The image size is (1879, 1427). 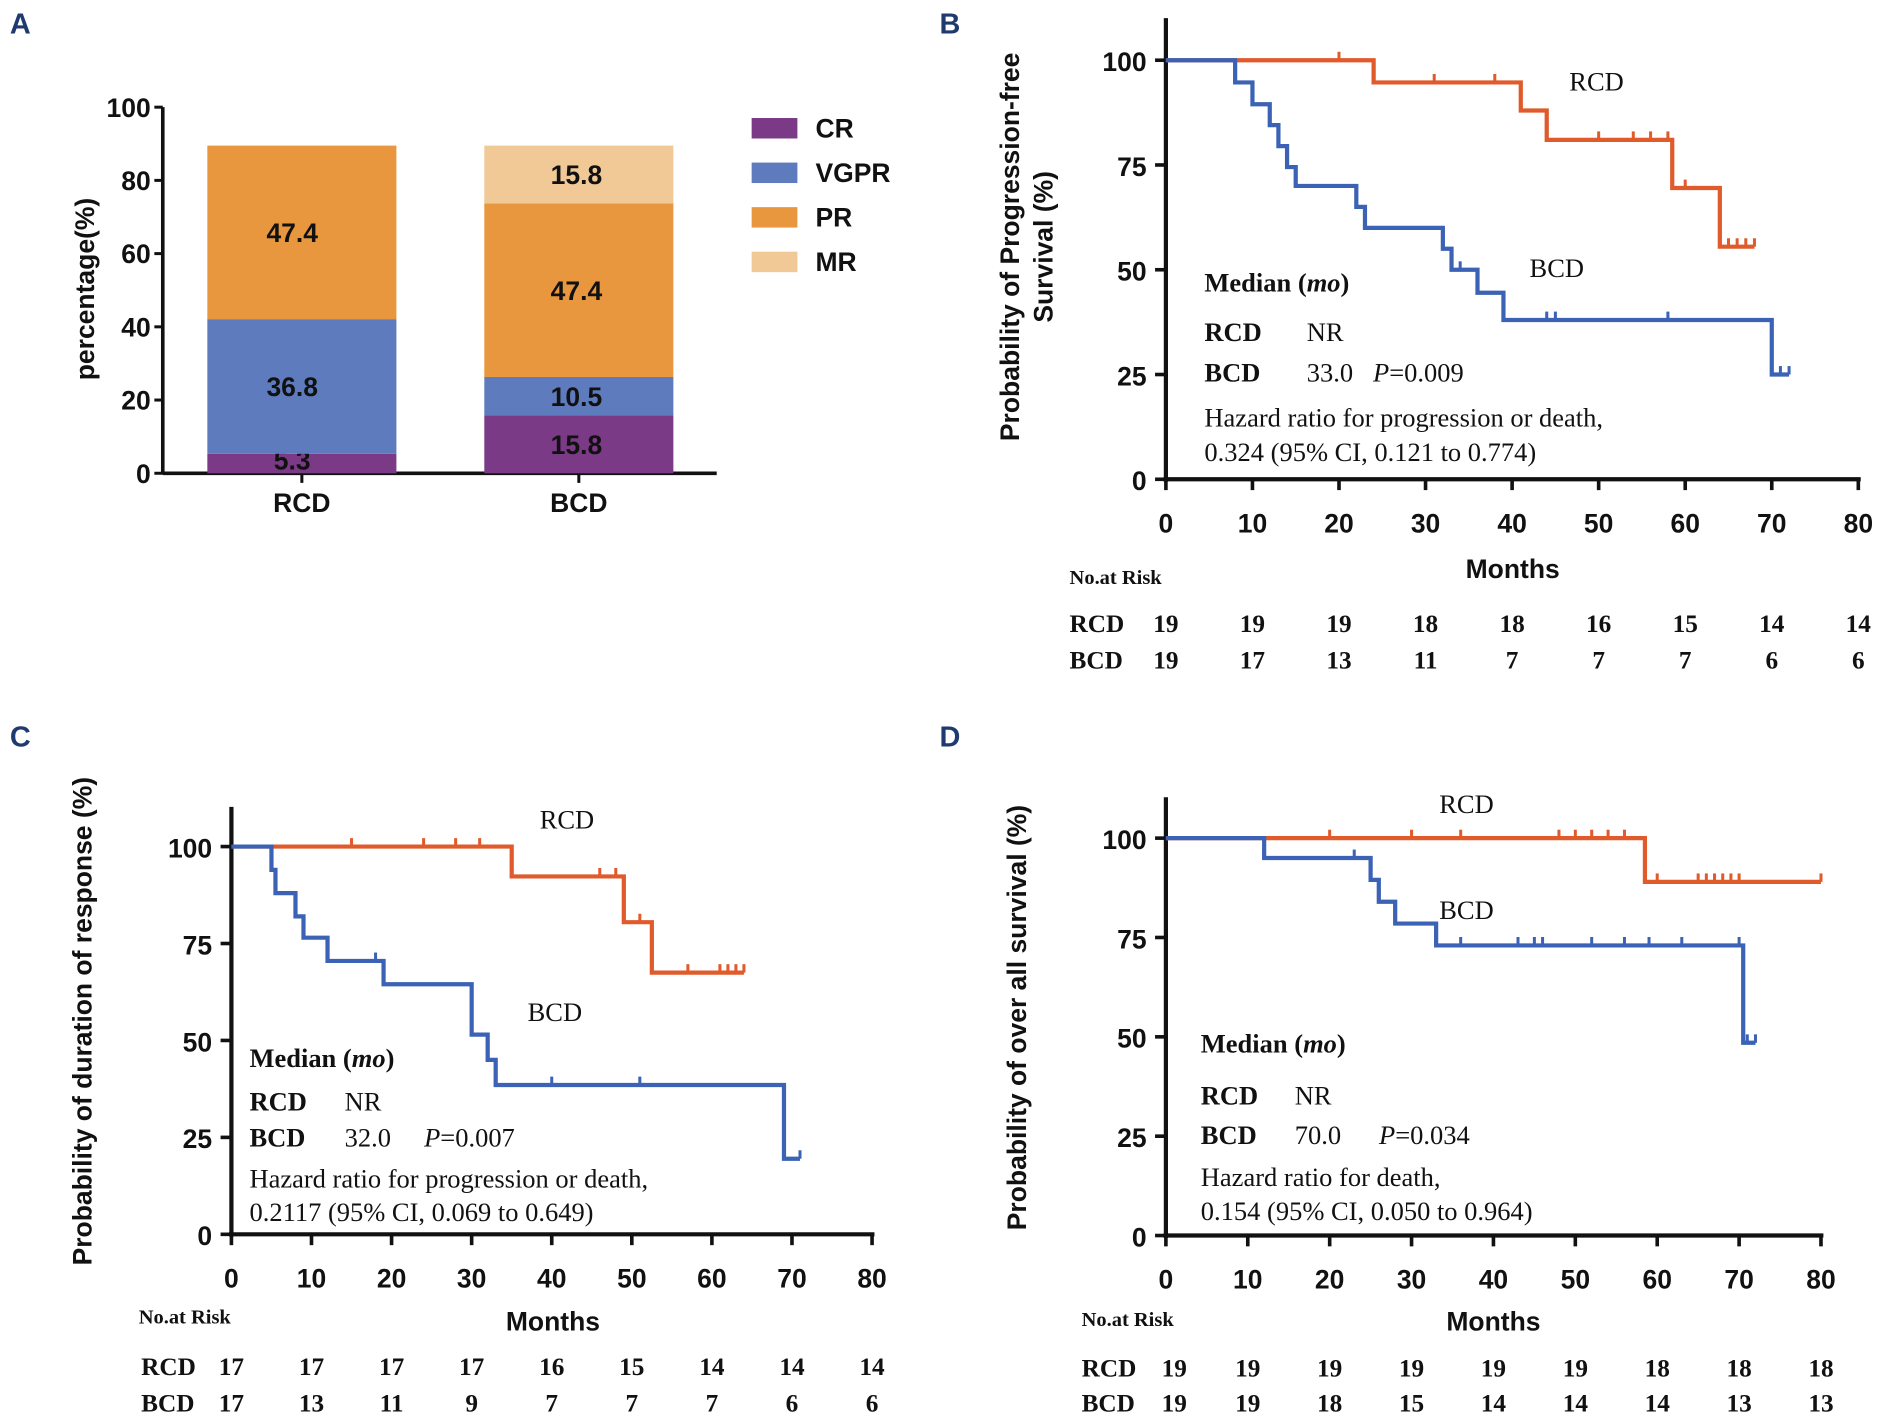 I want to click on legend-label: PR, so click(x=833, y=217).